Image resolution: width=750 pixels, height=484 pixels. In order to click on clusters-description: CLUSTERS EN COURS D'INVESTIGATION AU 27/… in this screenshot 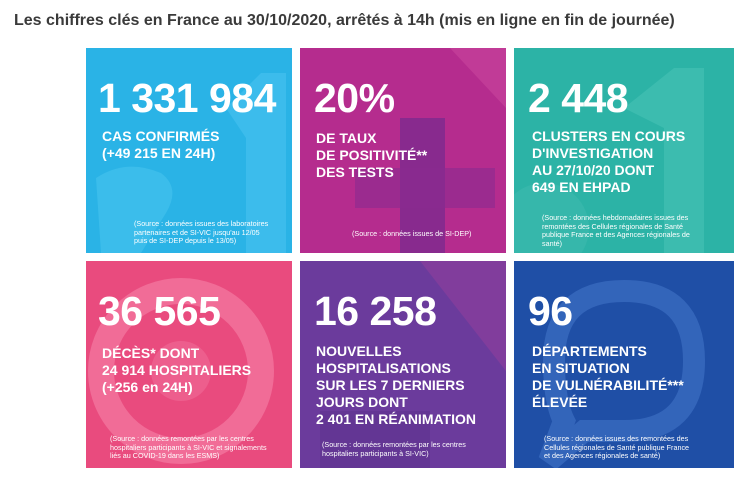, I will do `click(608, 162)`.